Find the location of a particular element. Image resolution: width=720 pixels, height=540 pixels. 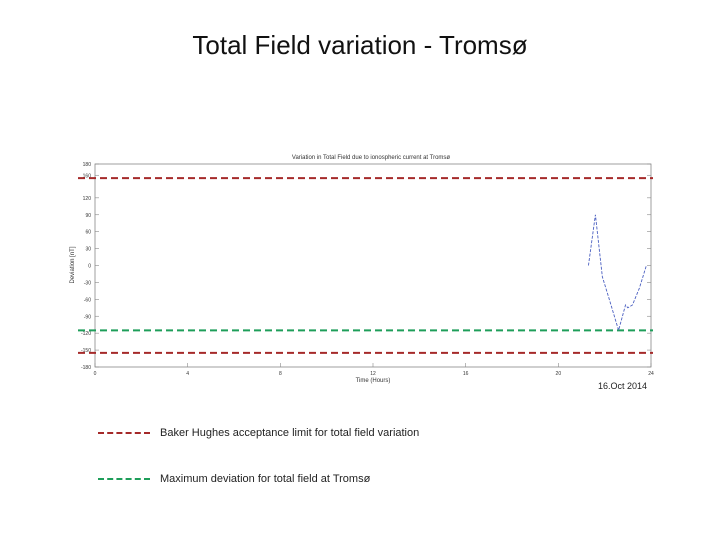

legend-swatch-green-dashed is located at coordinates (124, 479).